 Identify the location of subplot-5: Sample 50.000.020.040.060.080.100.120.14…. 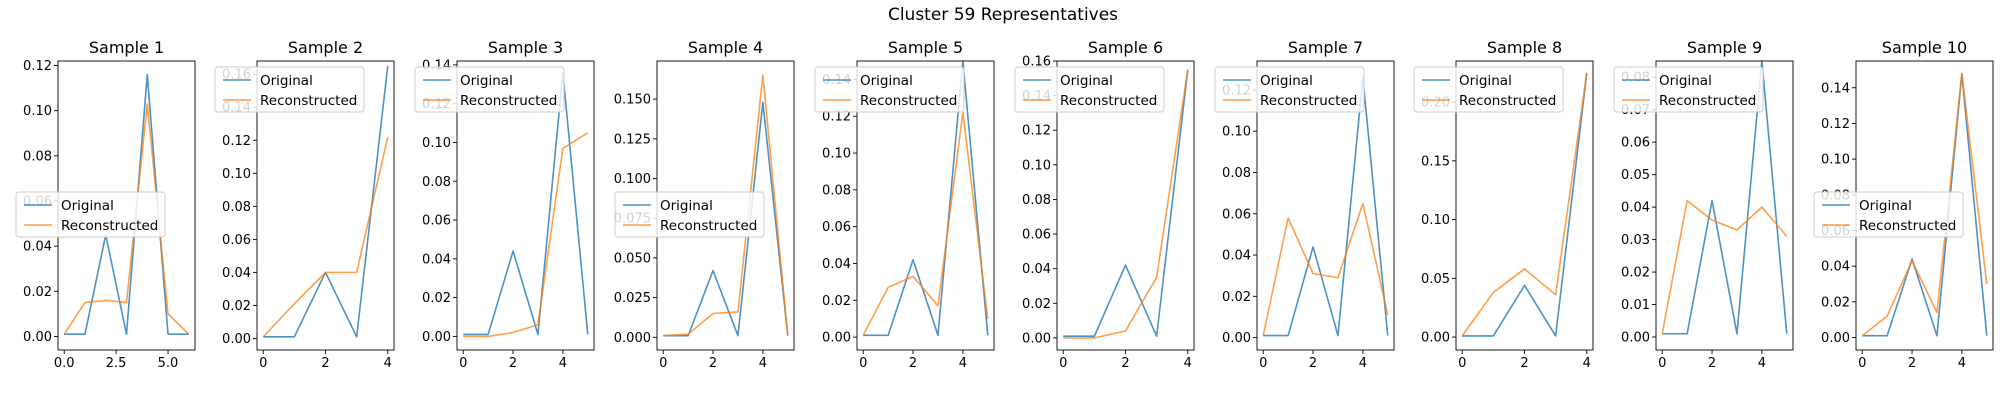
(904, 204).